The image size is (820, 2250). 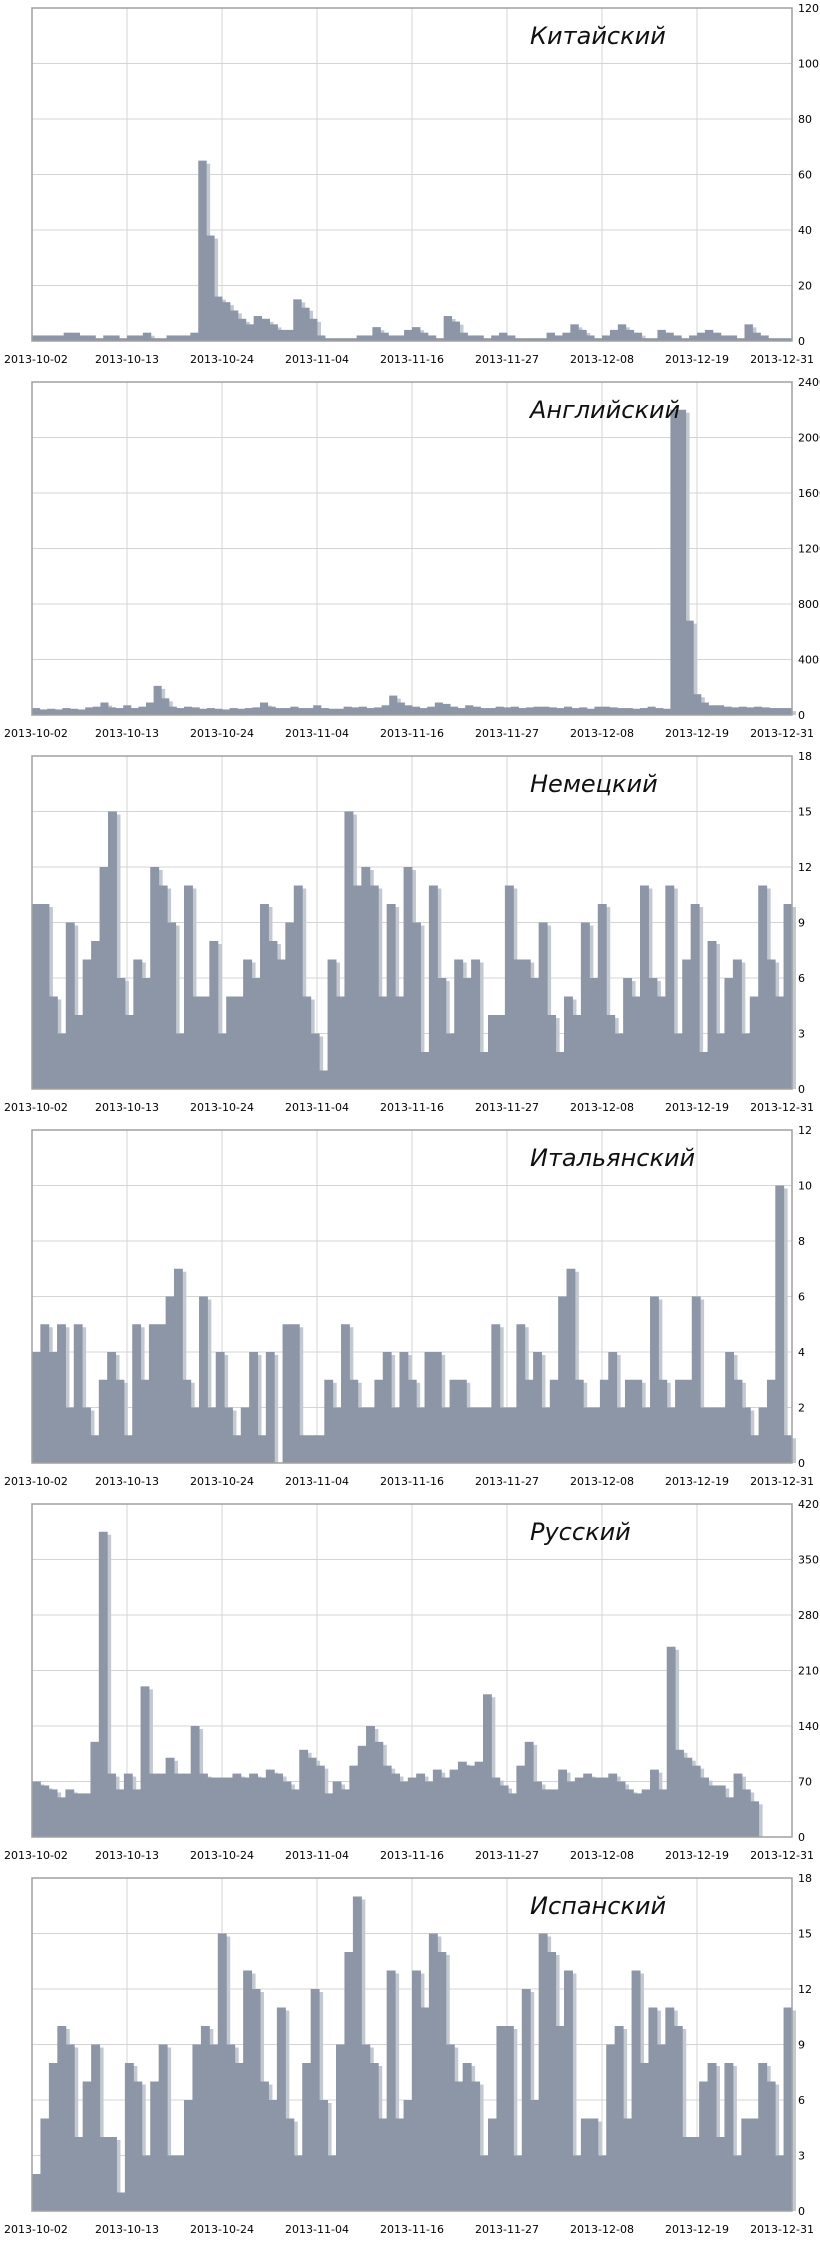 What do you see at coordinates (809, 493) in the screenshot?
I see `y-tick-label: 1600` at bounding box center [809, 493].